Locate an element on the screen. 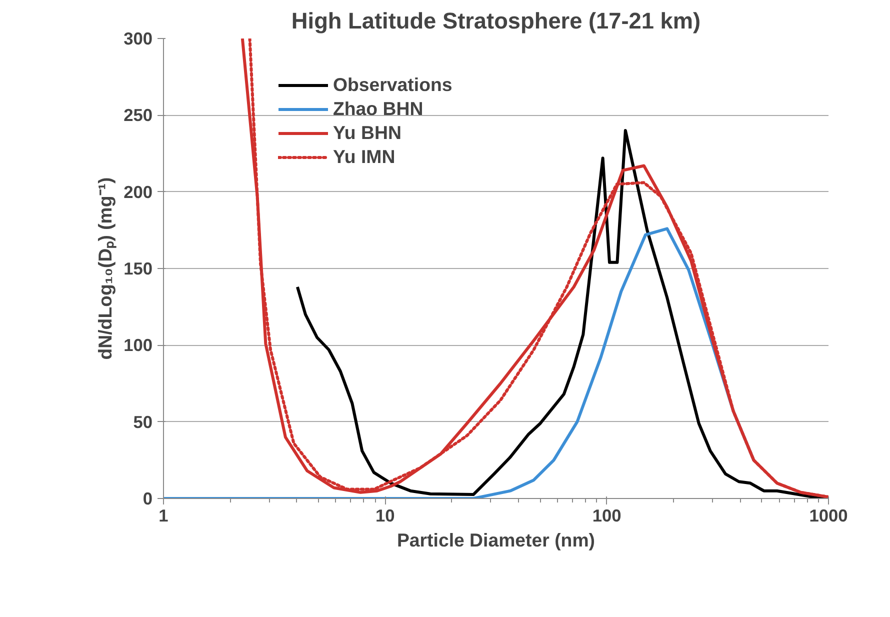  y-tick-label: 150 is located at coordinates (138, 268).